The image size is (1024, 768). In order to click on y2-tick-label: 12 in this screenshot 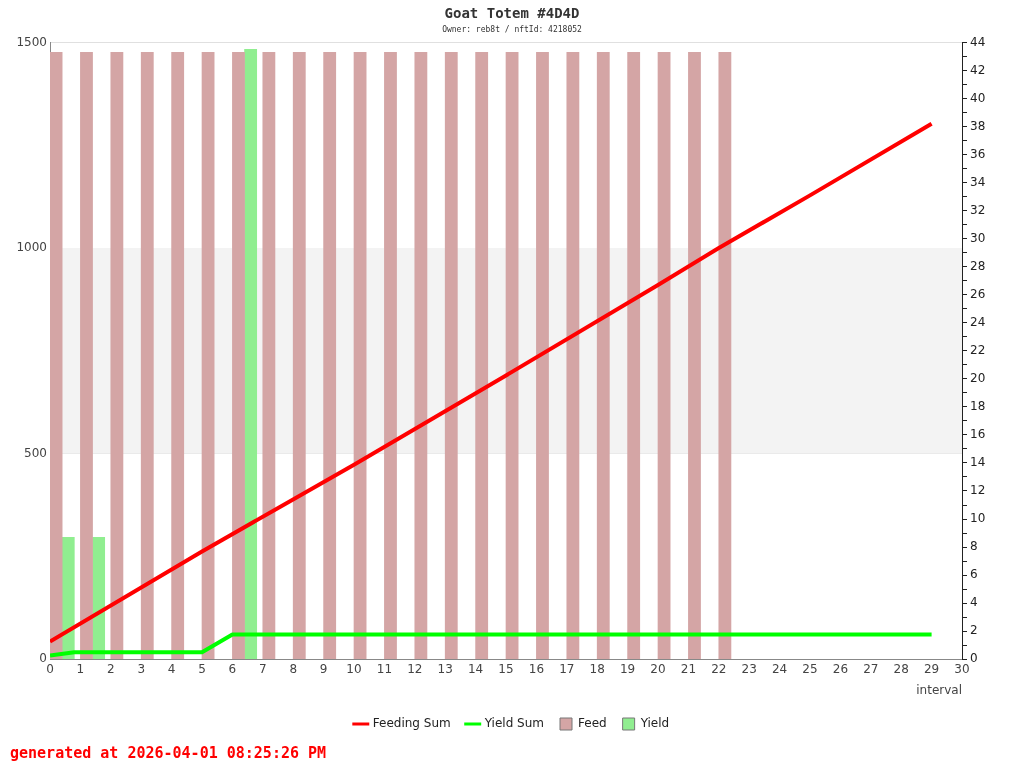, I will do `click(978, 490)`.